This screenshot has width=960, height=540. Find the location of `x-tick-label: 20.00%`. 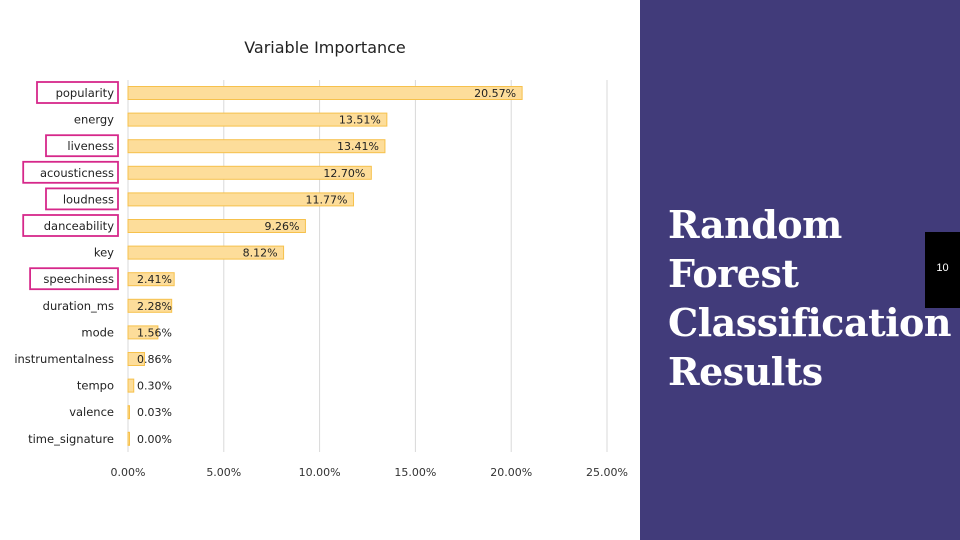

x-tick-label: 20.00% is located at coordinates (511, 472).